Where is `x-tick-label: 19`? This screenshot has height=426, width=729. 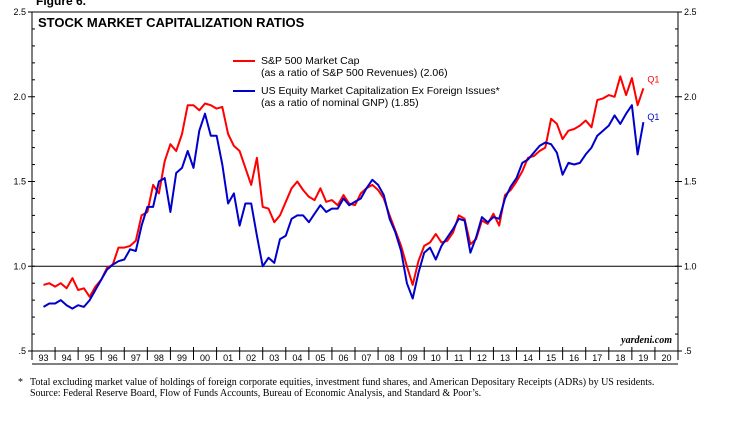
x-tick-label: 19 is located at coordinates (643, 358).